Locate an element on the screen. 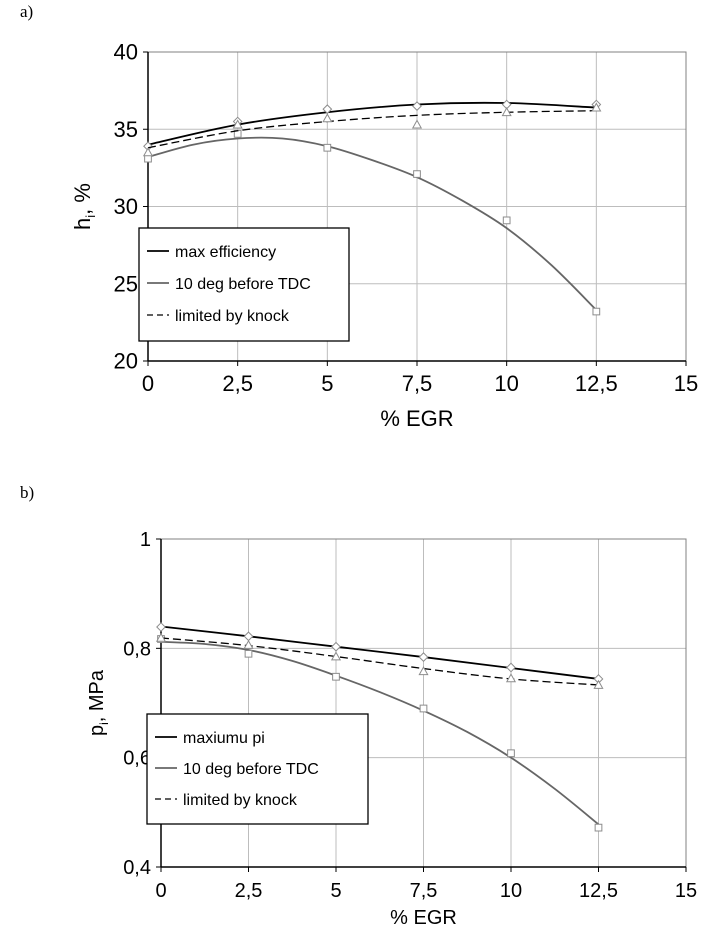 The height and width of the screenshot is (934, 718). legend-label: max efficiency is located at coordinates (225, 252).